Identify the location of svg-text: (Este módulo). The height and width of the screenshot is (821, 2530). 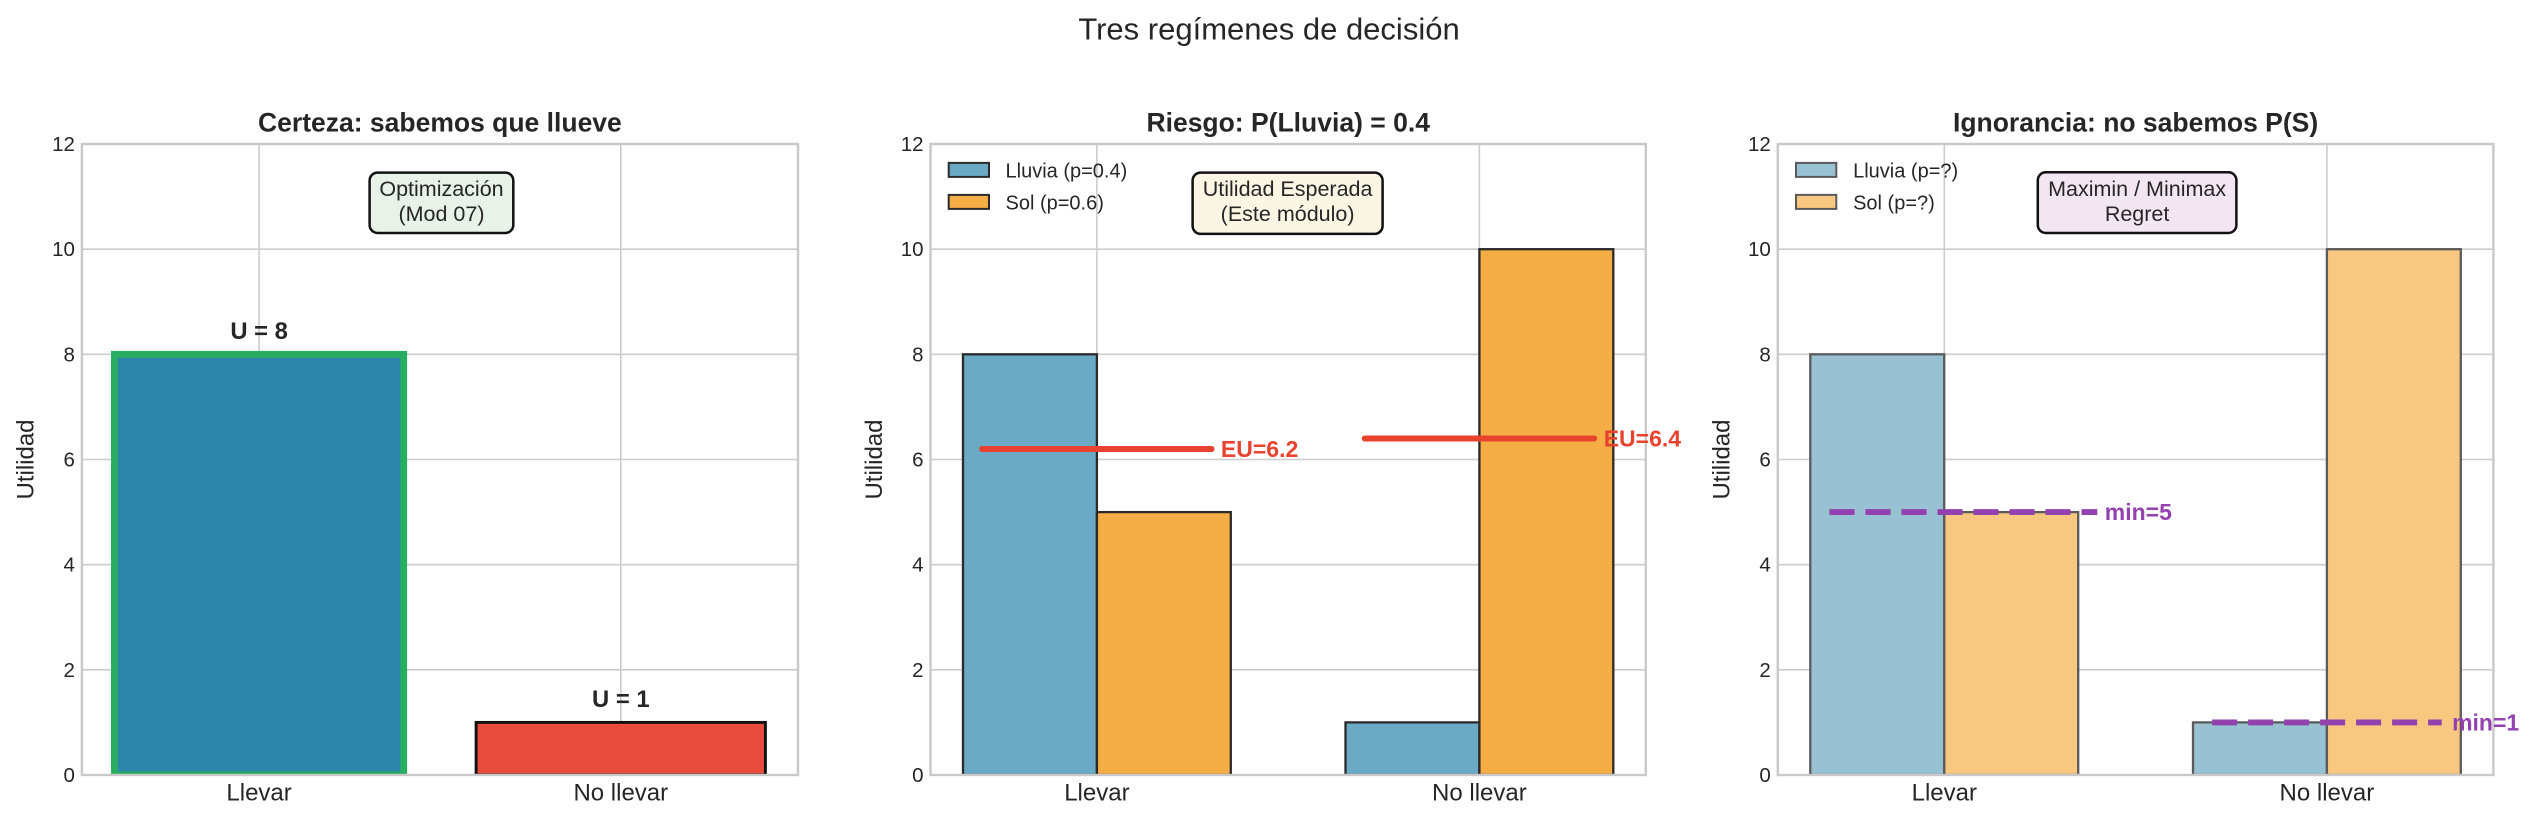
(1288, 214).